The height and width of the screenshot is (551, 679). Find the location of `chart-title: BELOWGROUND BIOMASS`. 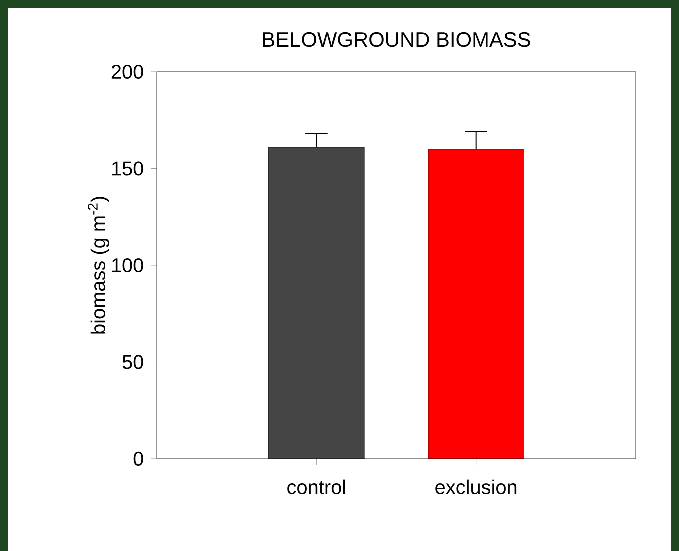

chart-title: BELOWGROUND BIOMASS is located at coordinates (396, 40).